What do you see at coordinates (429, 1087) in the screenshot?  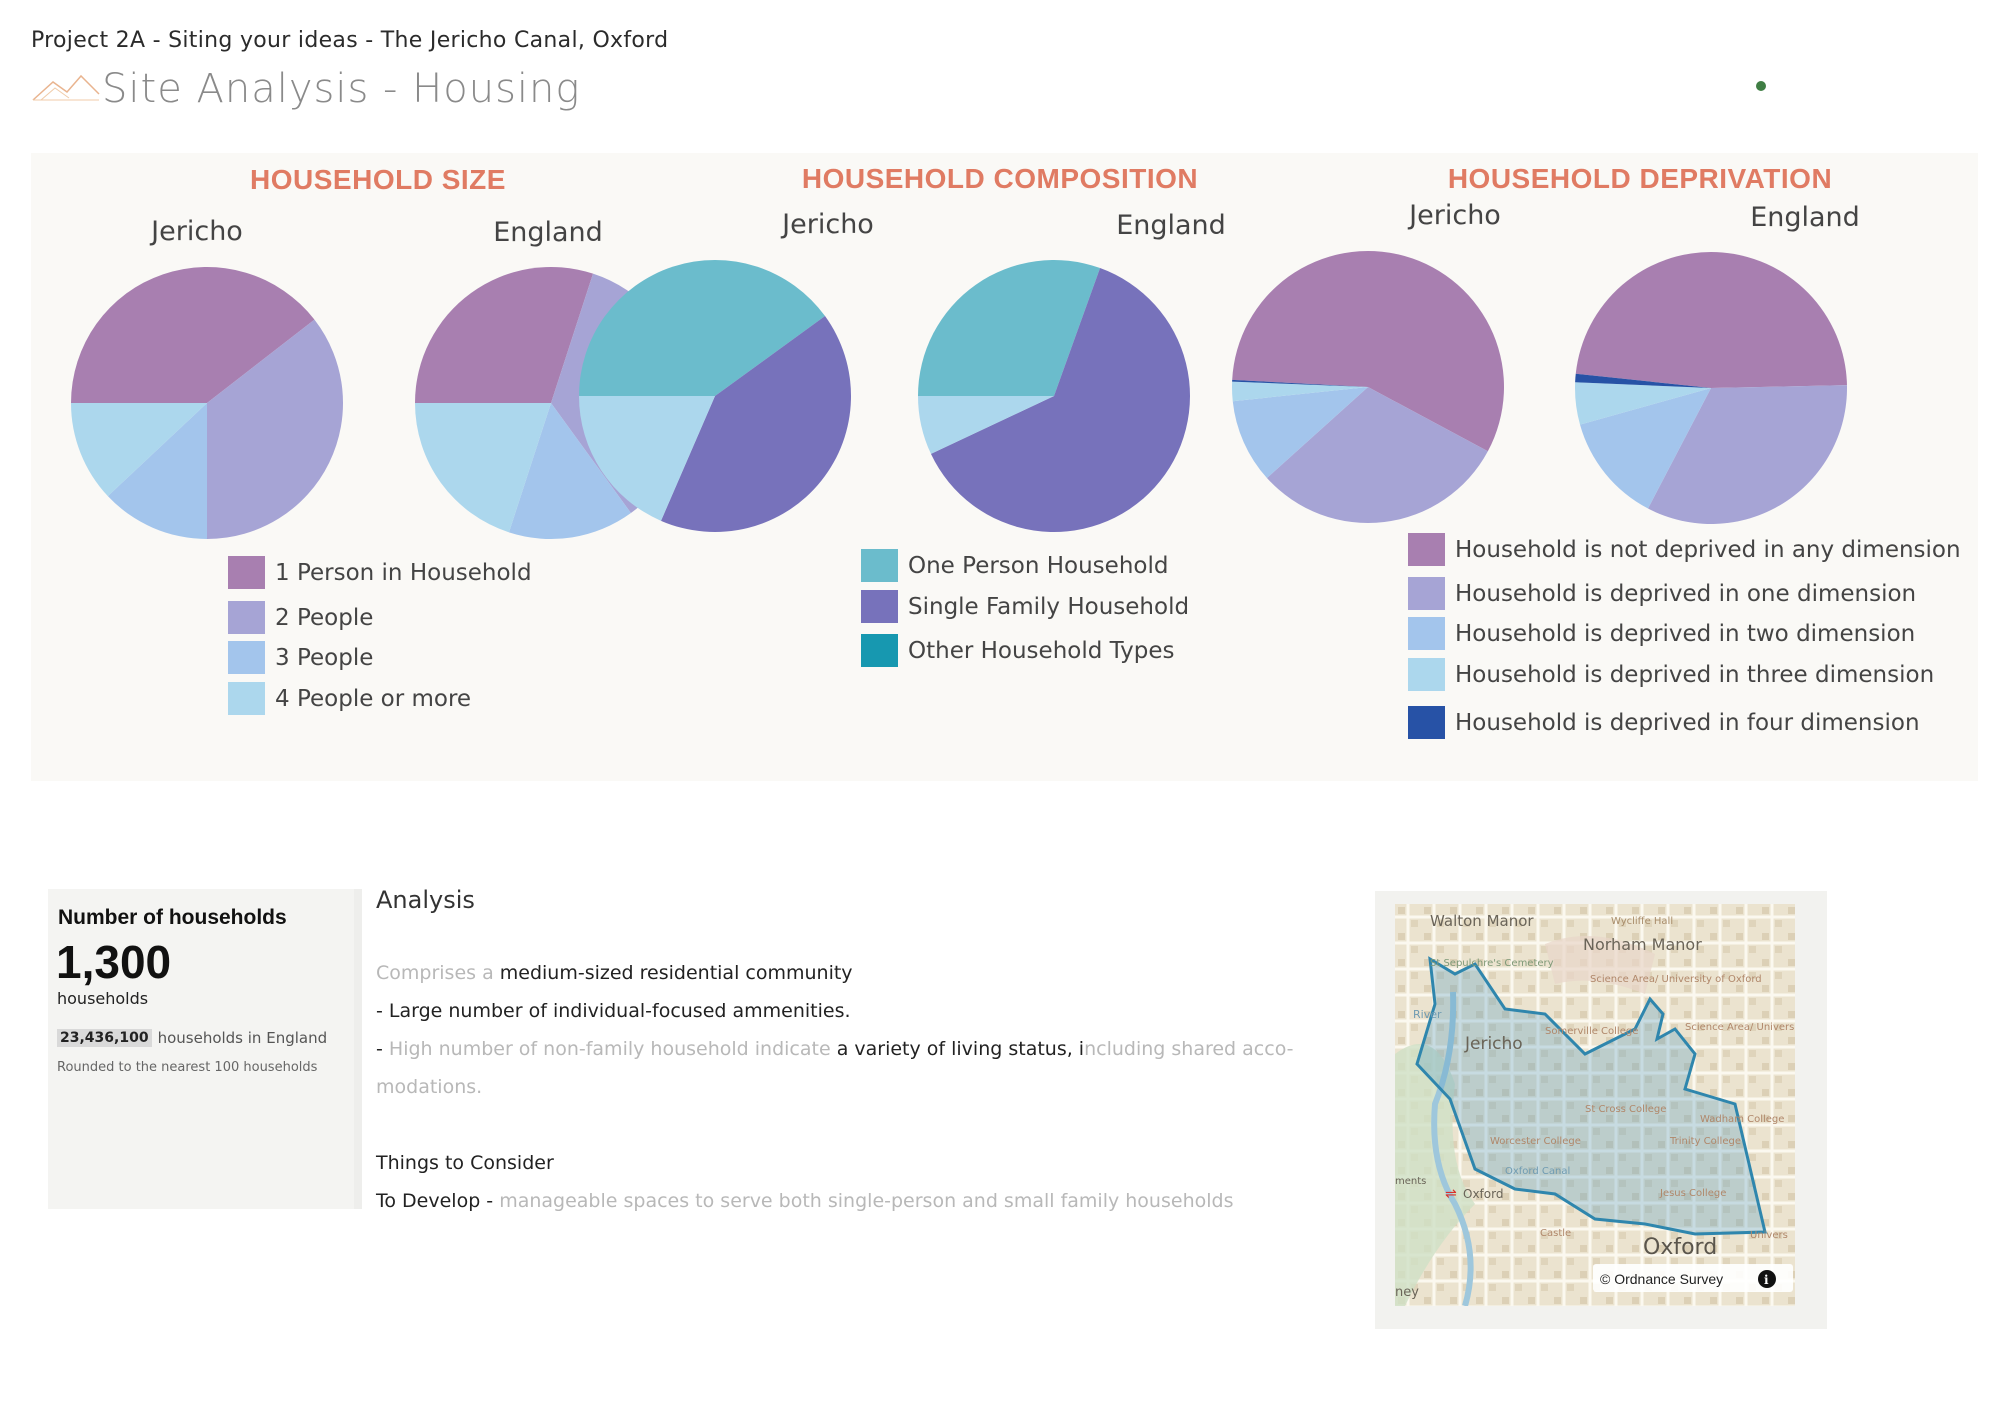 I see `analysis-line-4: modations.` at bounding box center [429, 1087].